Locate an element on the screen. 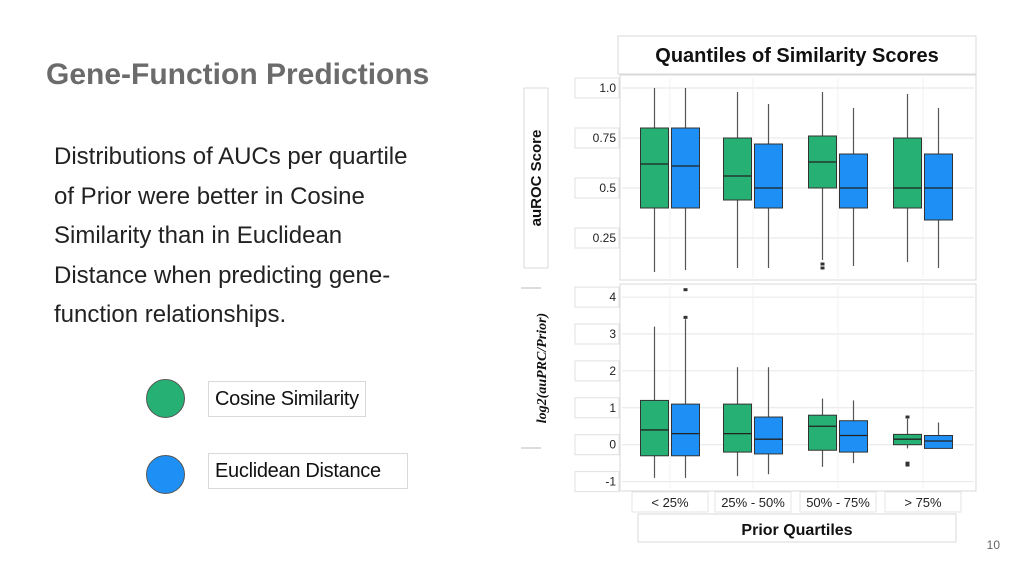  auprc-panel is located at coordinates (798, 387).